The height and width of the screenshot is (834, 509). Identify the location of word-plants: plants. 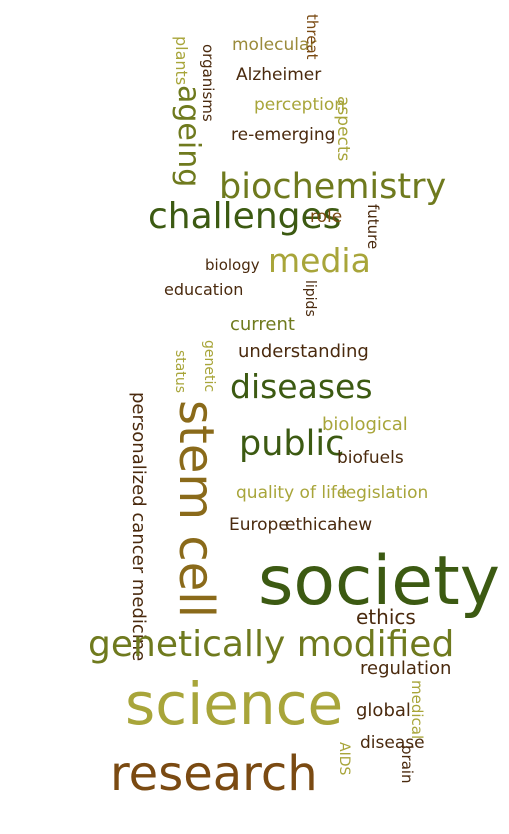
(181, 60).